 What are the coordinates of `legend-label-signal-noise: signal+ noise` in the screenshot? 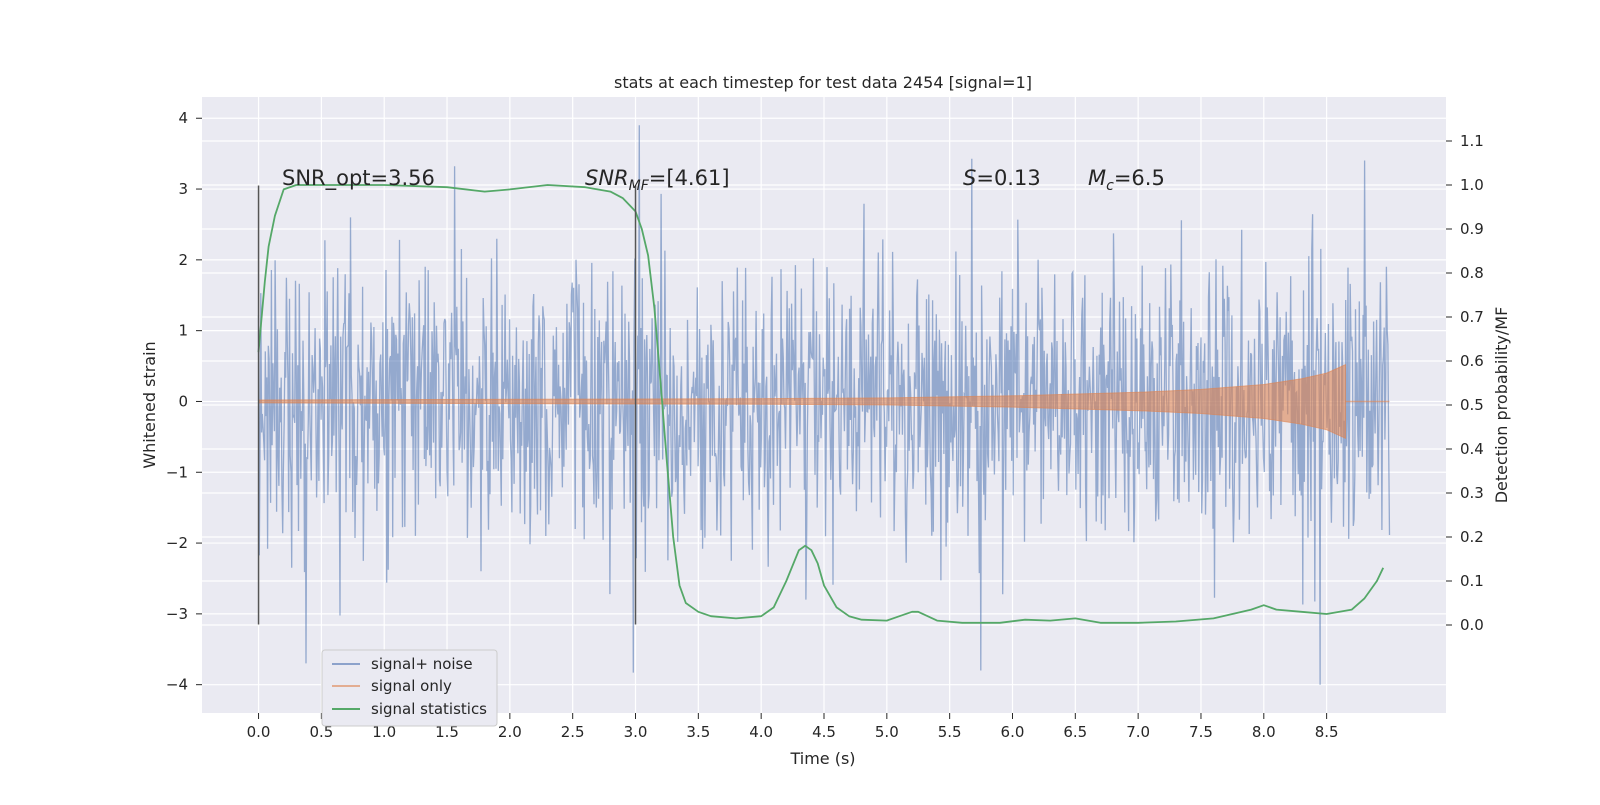 It's located at (422, 664).